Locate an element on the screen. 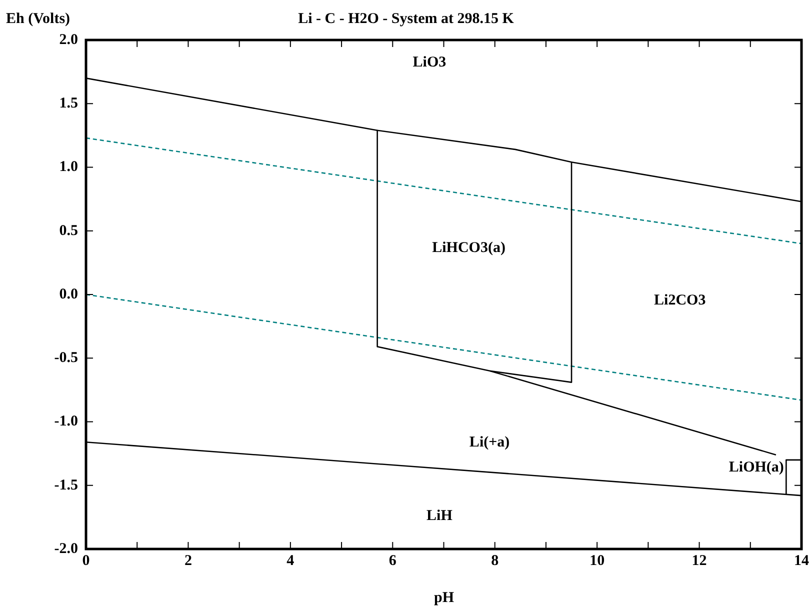 The height and width of the screenshot is (615, 812). annotation: LiOH(a) is located at coordinates (756, 467).